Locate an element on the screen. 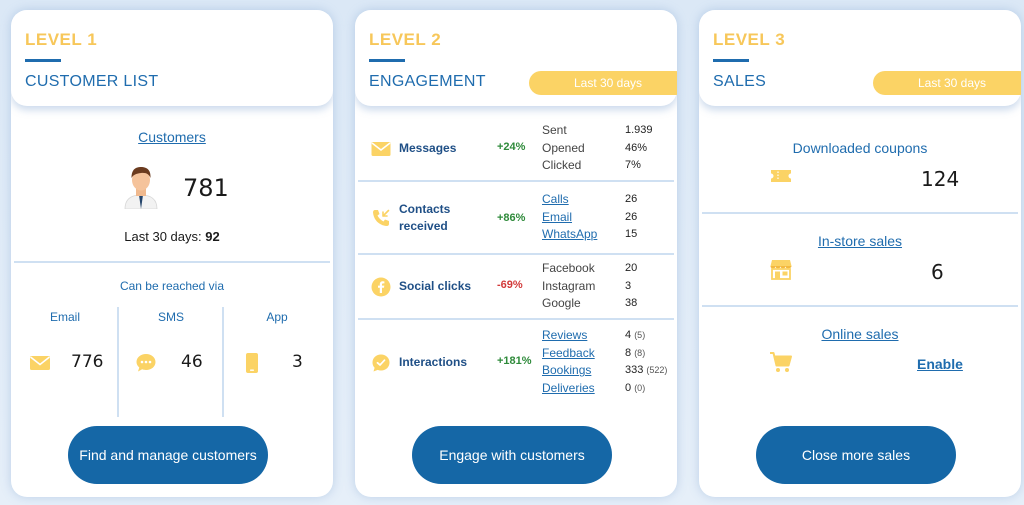 The height and width of the screenshot is (505, 1024). online-sales-link: Online sales is located at coordinates (860, 334).